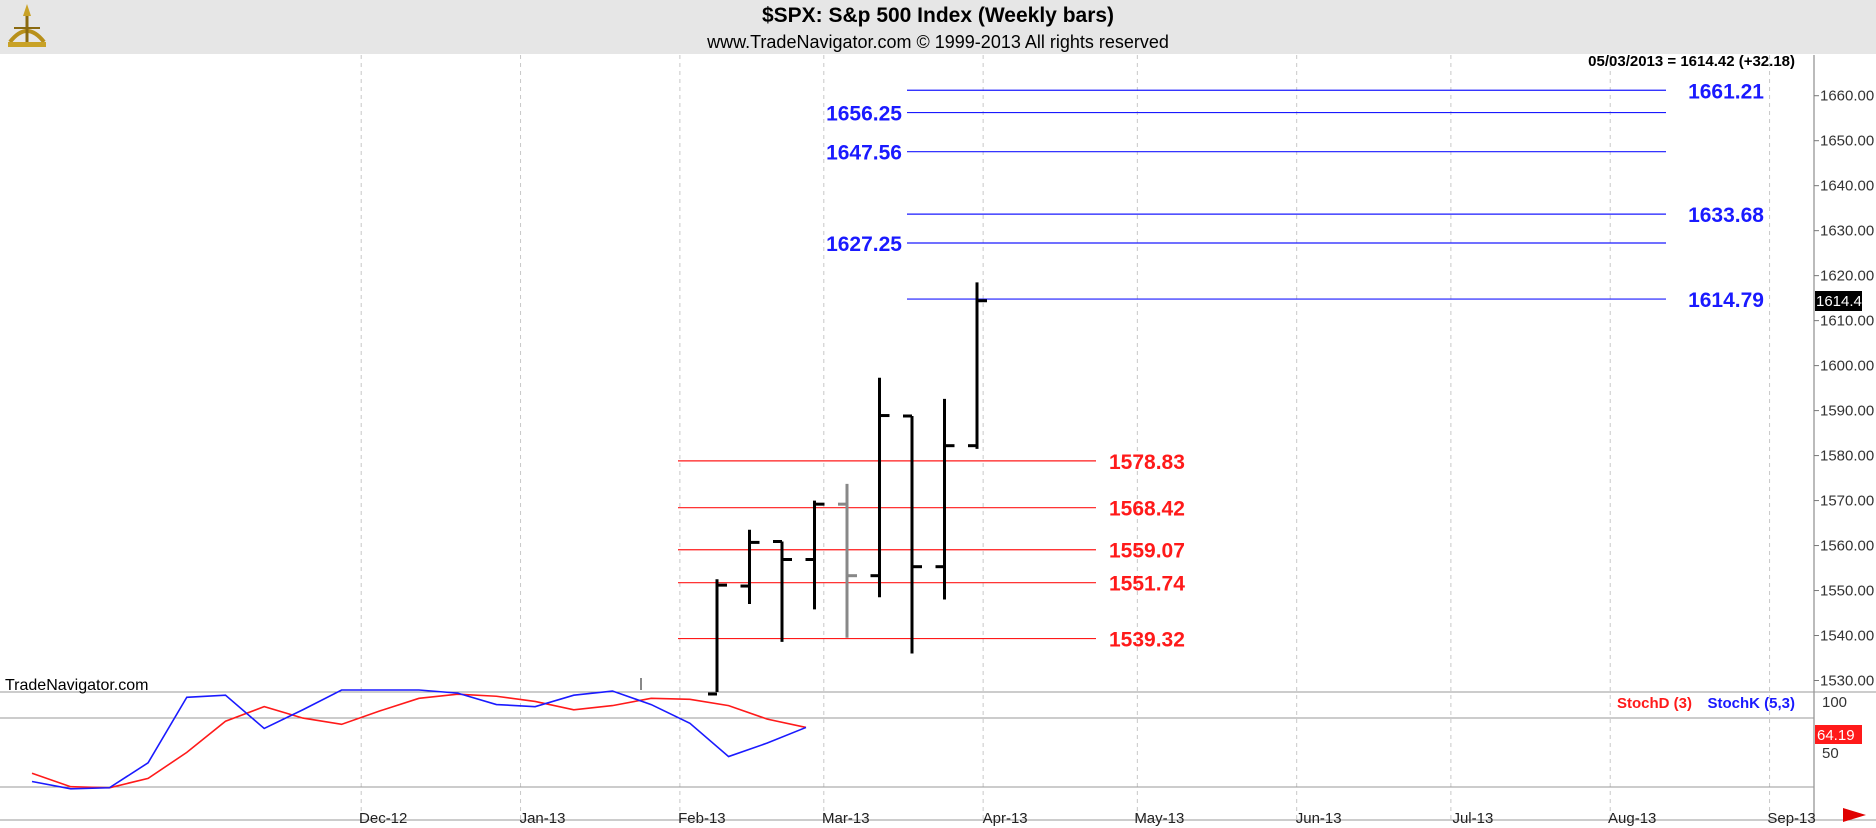 This screenshot has width=1876, height=828. I want to click on stoch-k-legend: StochK (5,3), so click(1751, 703).